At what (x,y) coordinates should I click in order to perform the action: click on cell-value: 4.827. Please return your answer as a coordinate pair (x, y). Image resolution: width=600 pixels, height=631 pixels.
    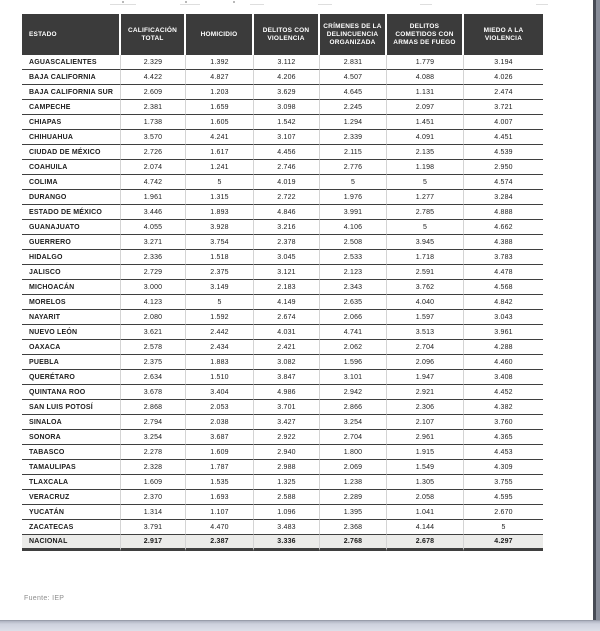
    Looking at the image, I should click on (220, 77).